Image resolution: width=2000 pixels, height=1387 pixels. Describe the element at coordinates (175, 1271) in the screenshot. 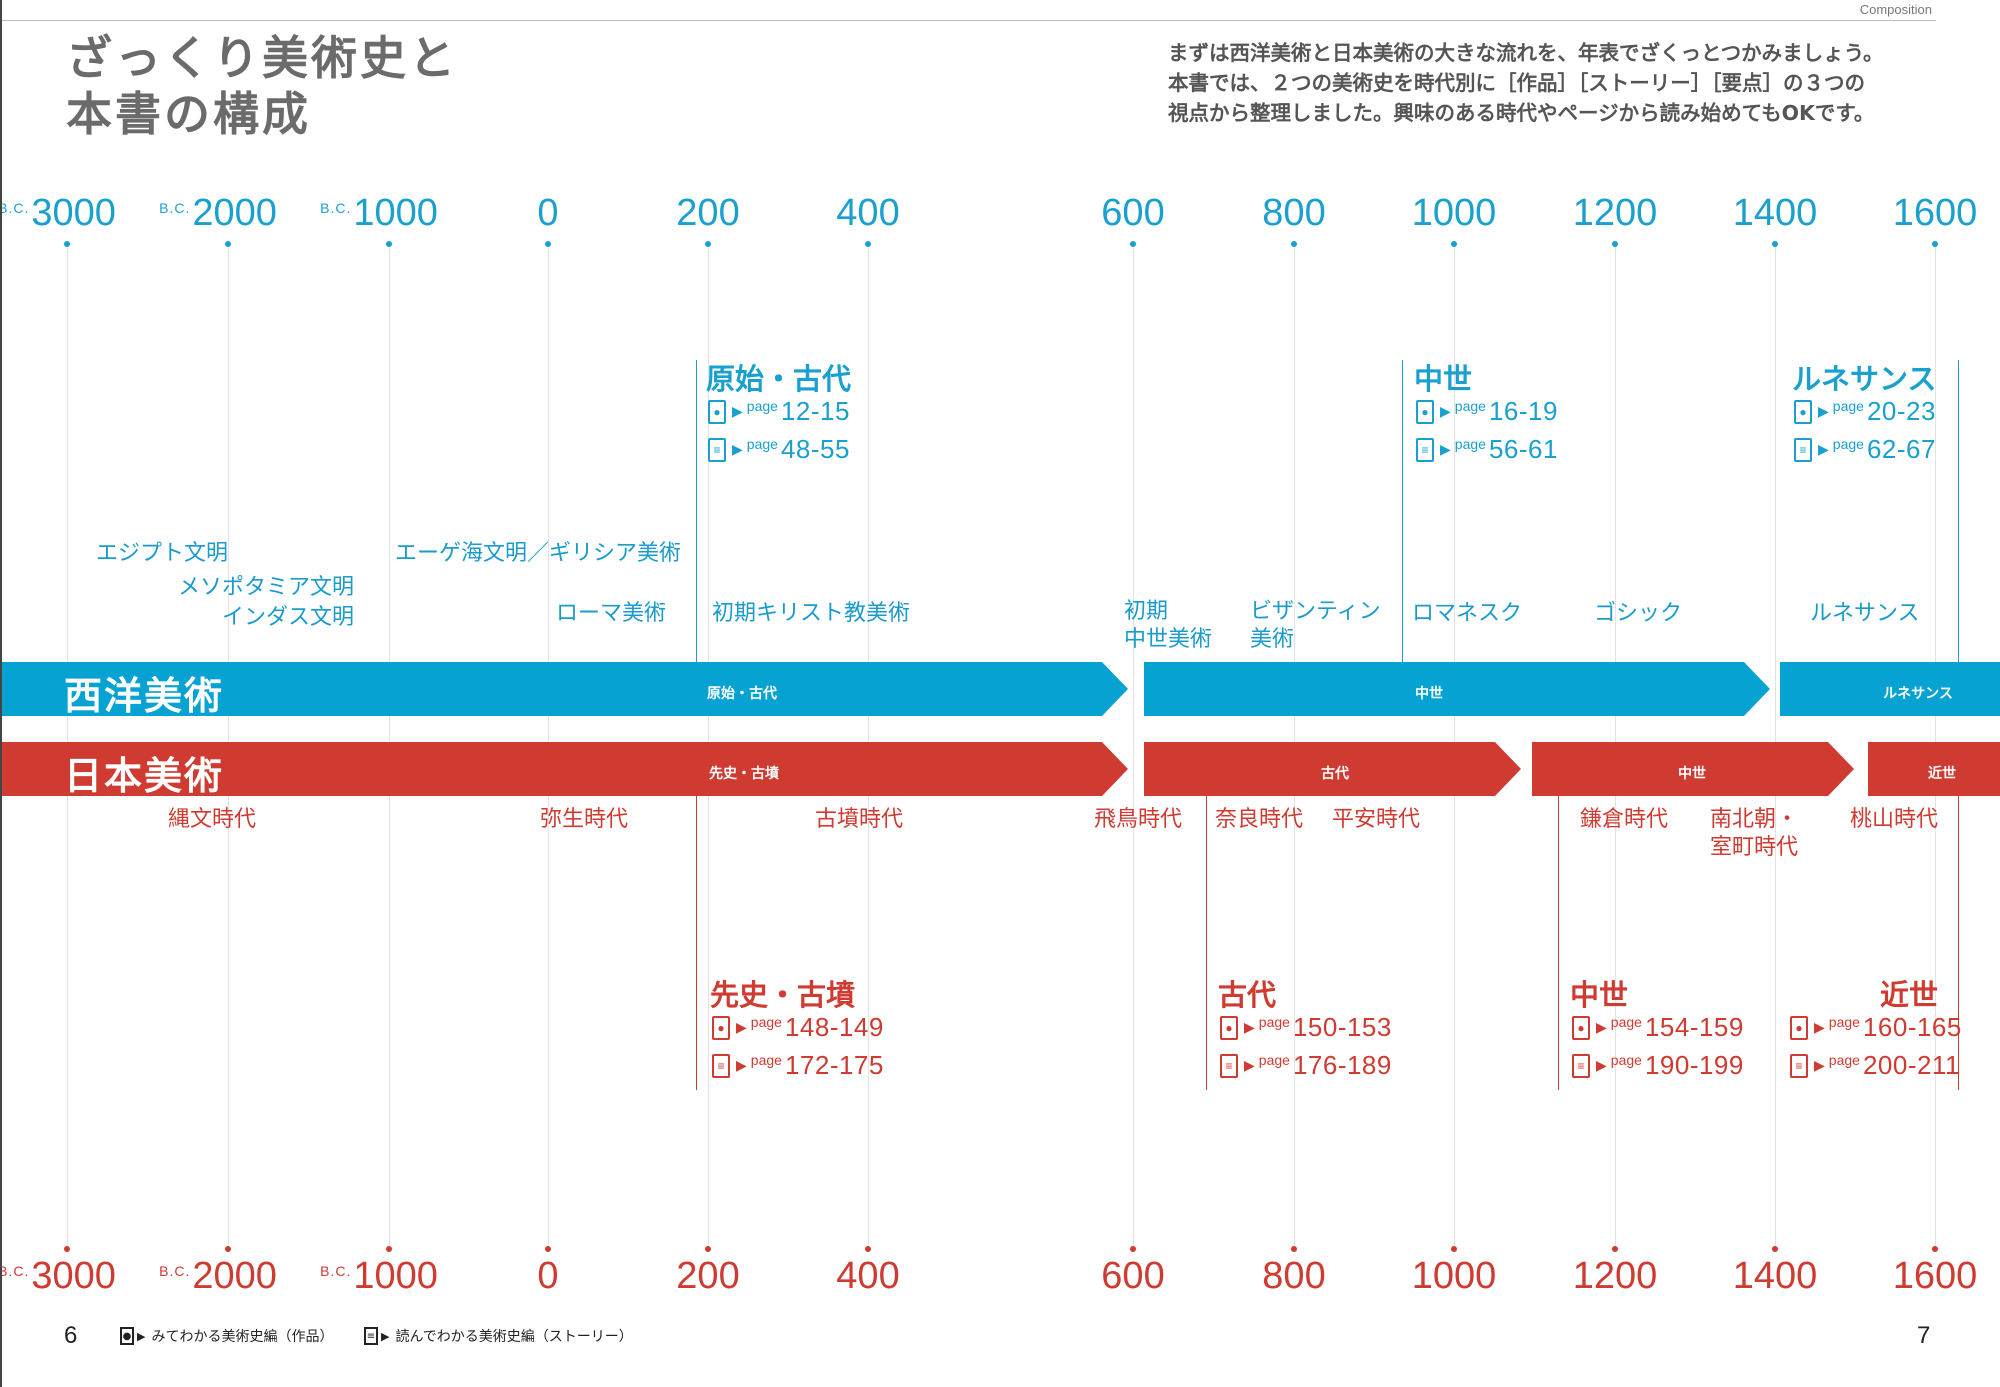

I see `bc-prefix: B.C.` at that location.